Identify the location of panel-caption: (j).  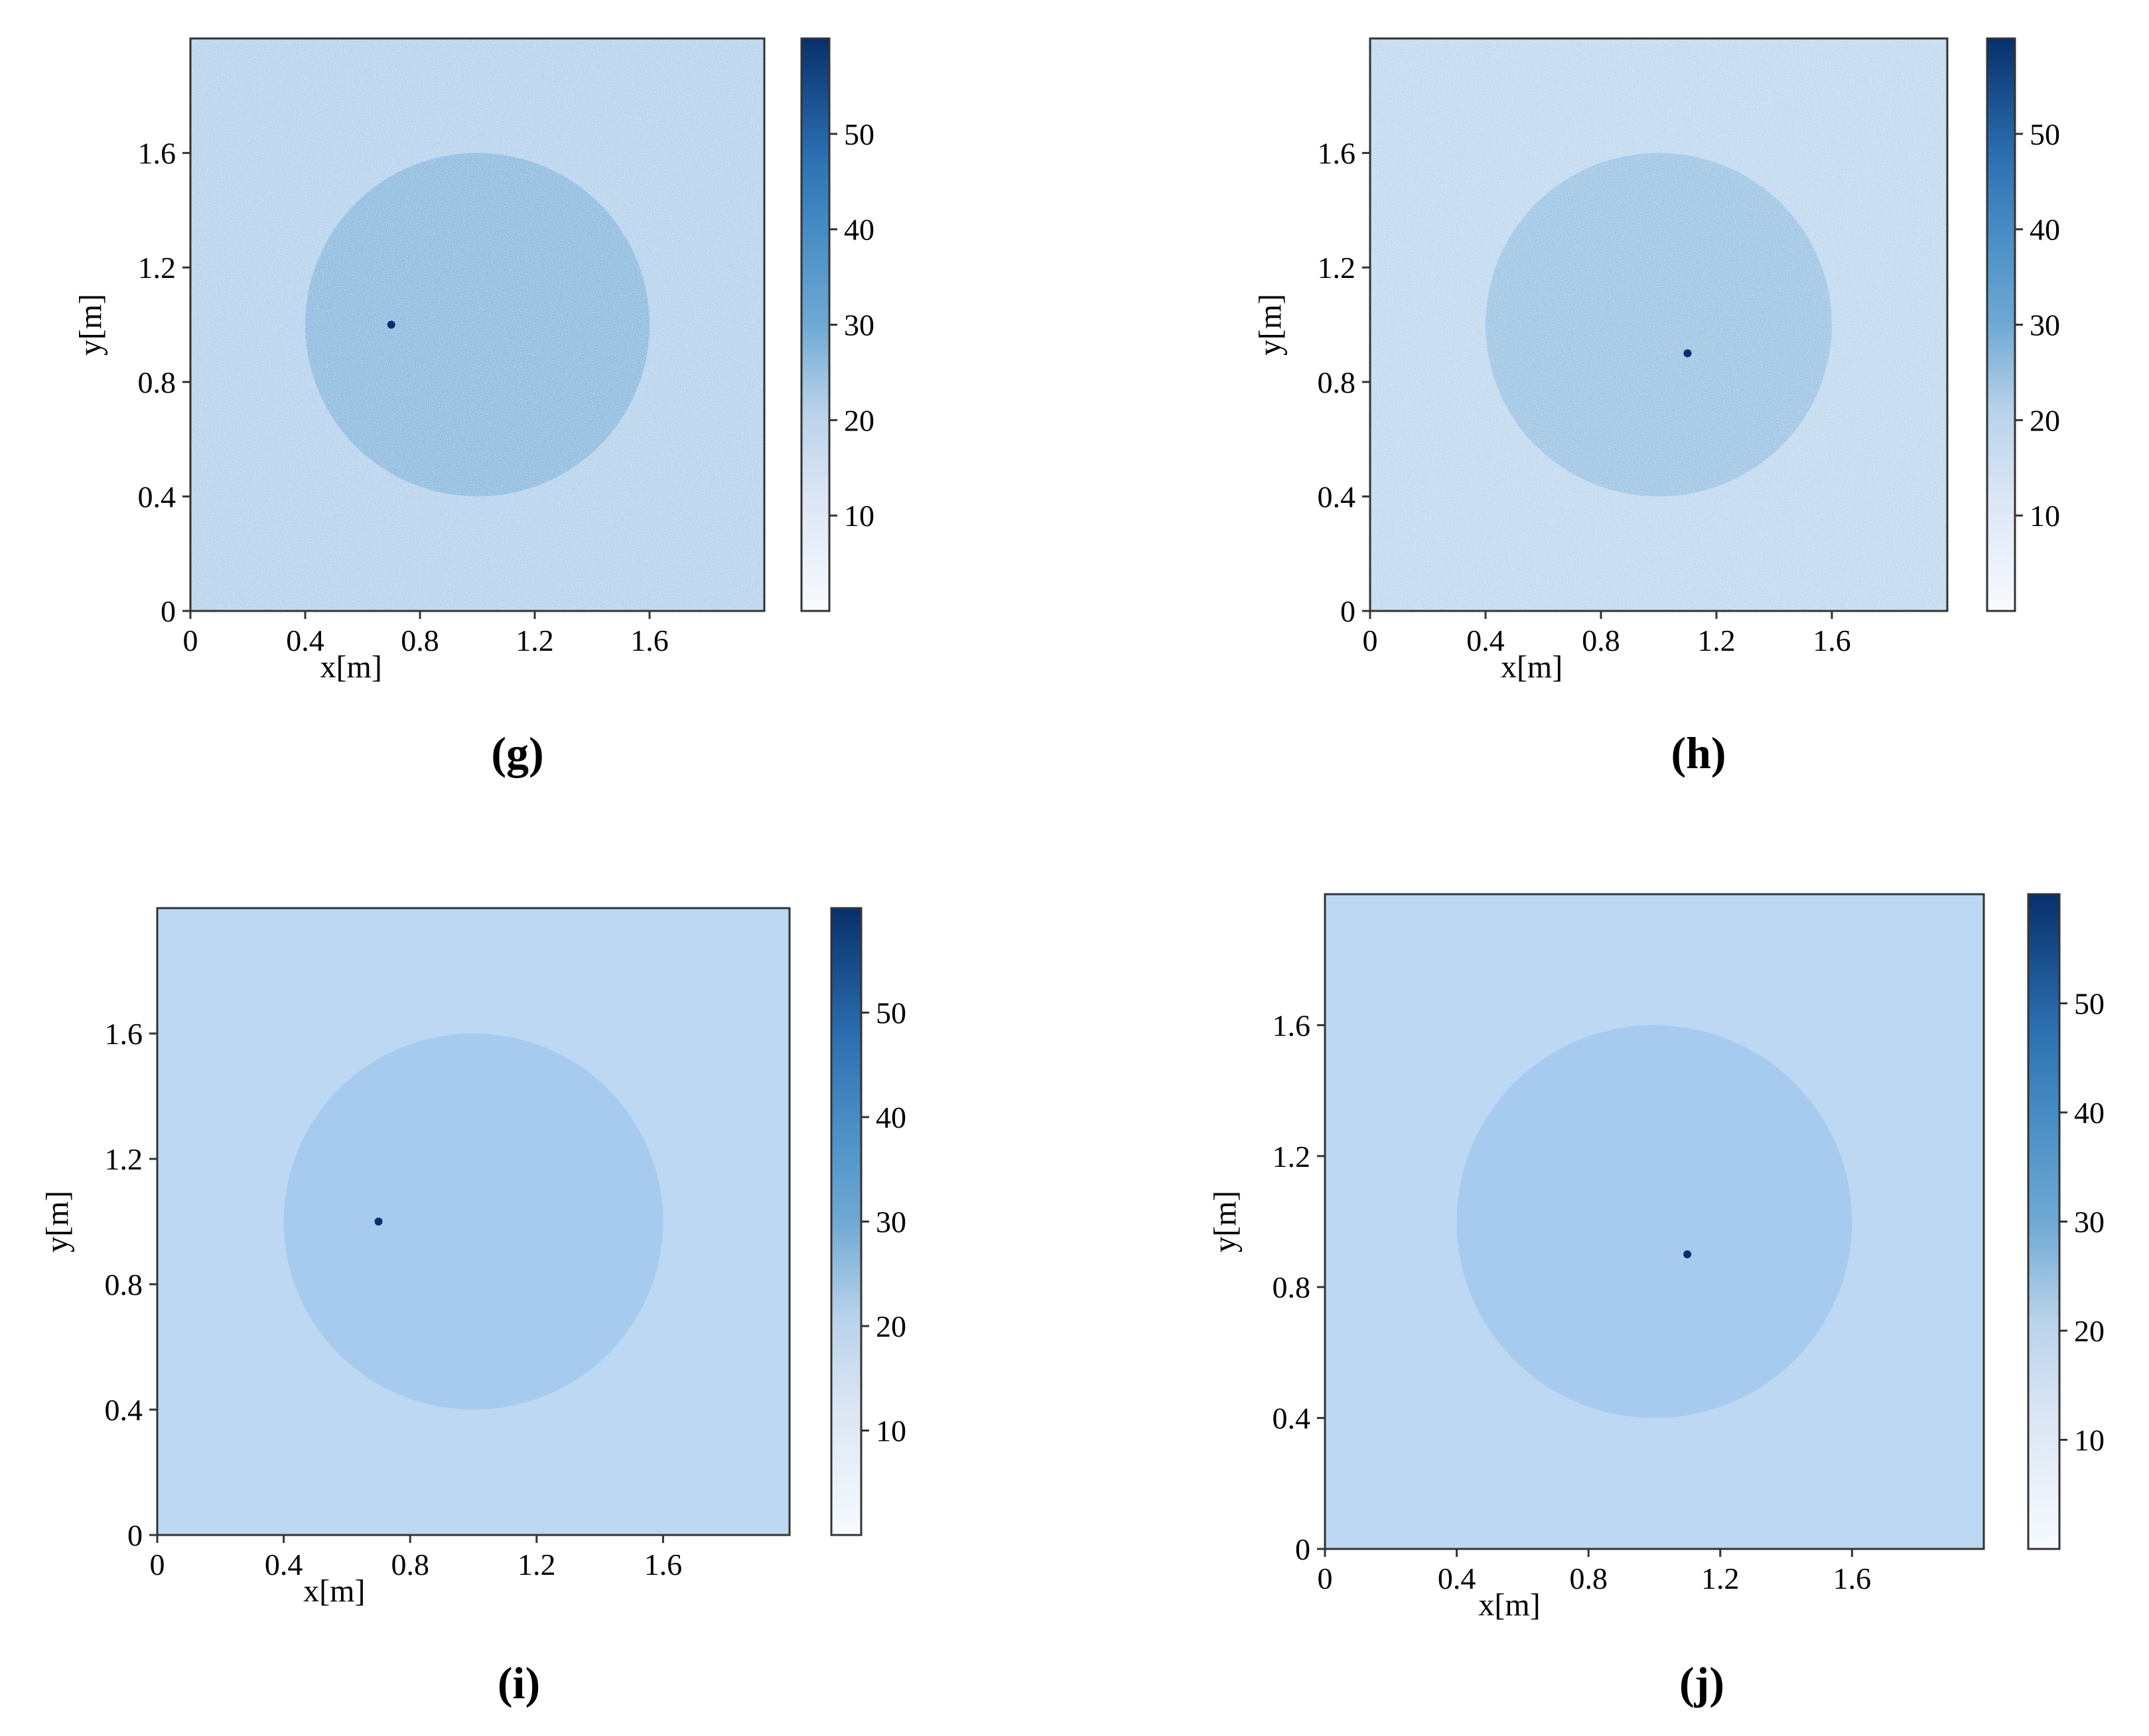
(1701, 1683).